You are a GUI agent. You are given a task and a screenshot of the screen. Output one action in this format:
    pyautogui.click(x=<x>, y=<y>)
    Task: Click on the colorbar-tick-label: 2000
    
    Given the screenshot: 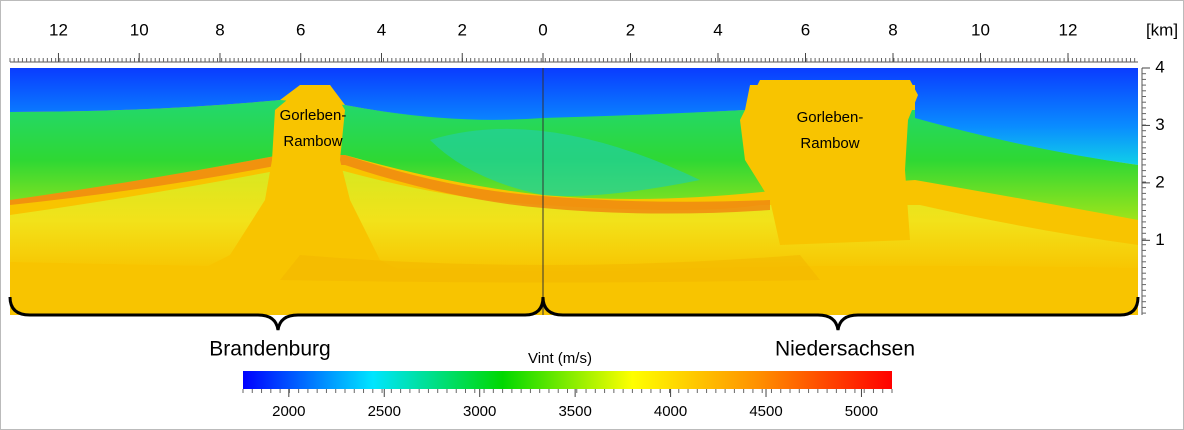 What is the action you would take?
    pyautogui.click(x=288, y=411)
    